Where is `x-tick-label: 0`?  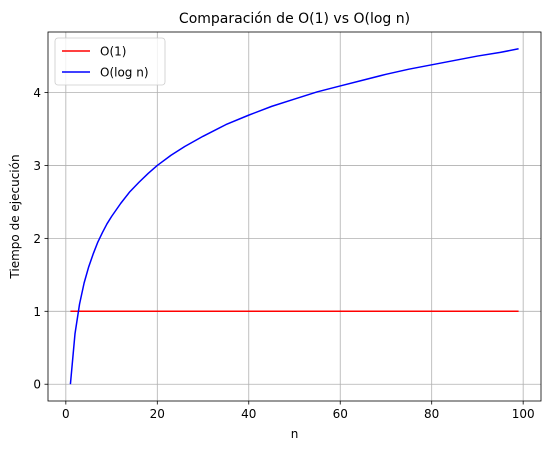
x-tick-label: 0 is located at coordinates (66, 414).